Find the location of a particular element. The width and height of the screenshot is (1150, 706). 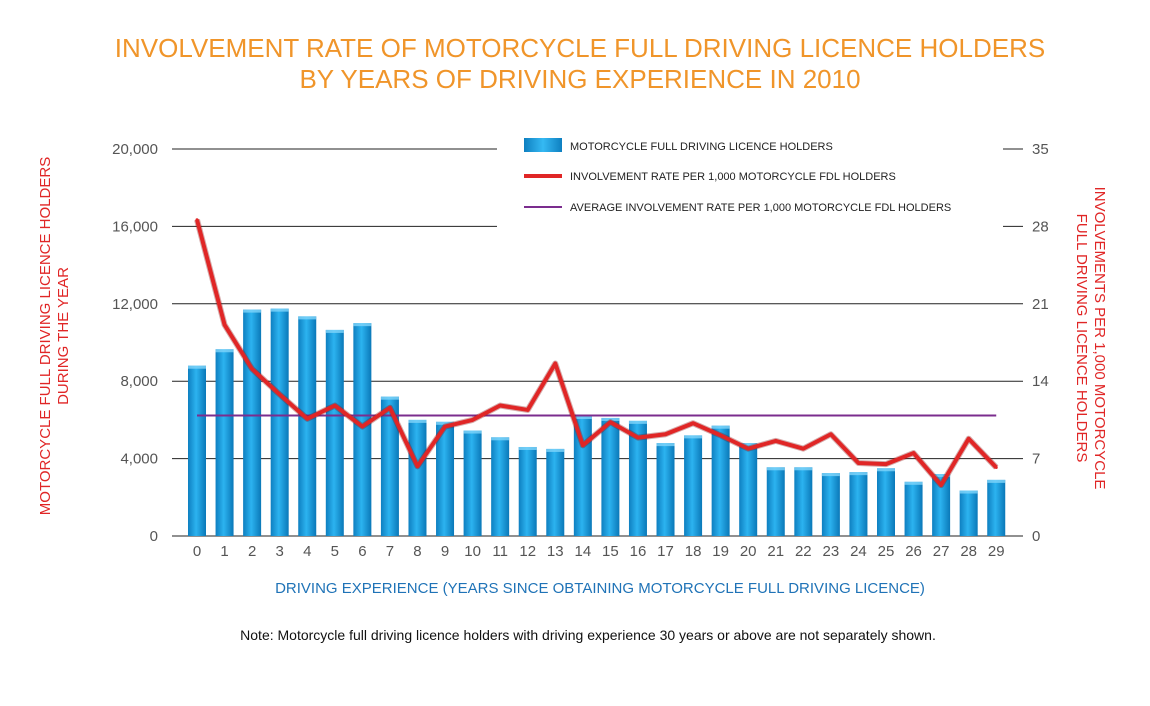

x-tick-label: 17 is located at coordinates (665, 551).